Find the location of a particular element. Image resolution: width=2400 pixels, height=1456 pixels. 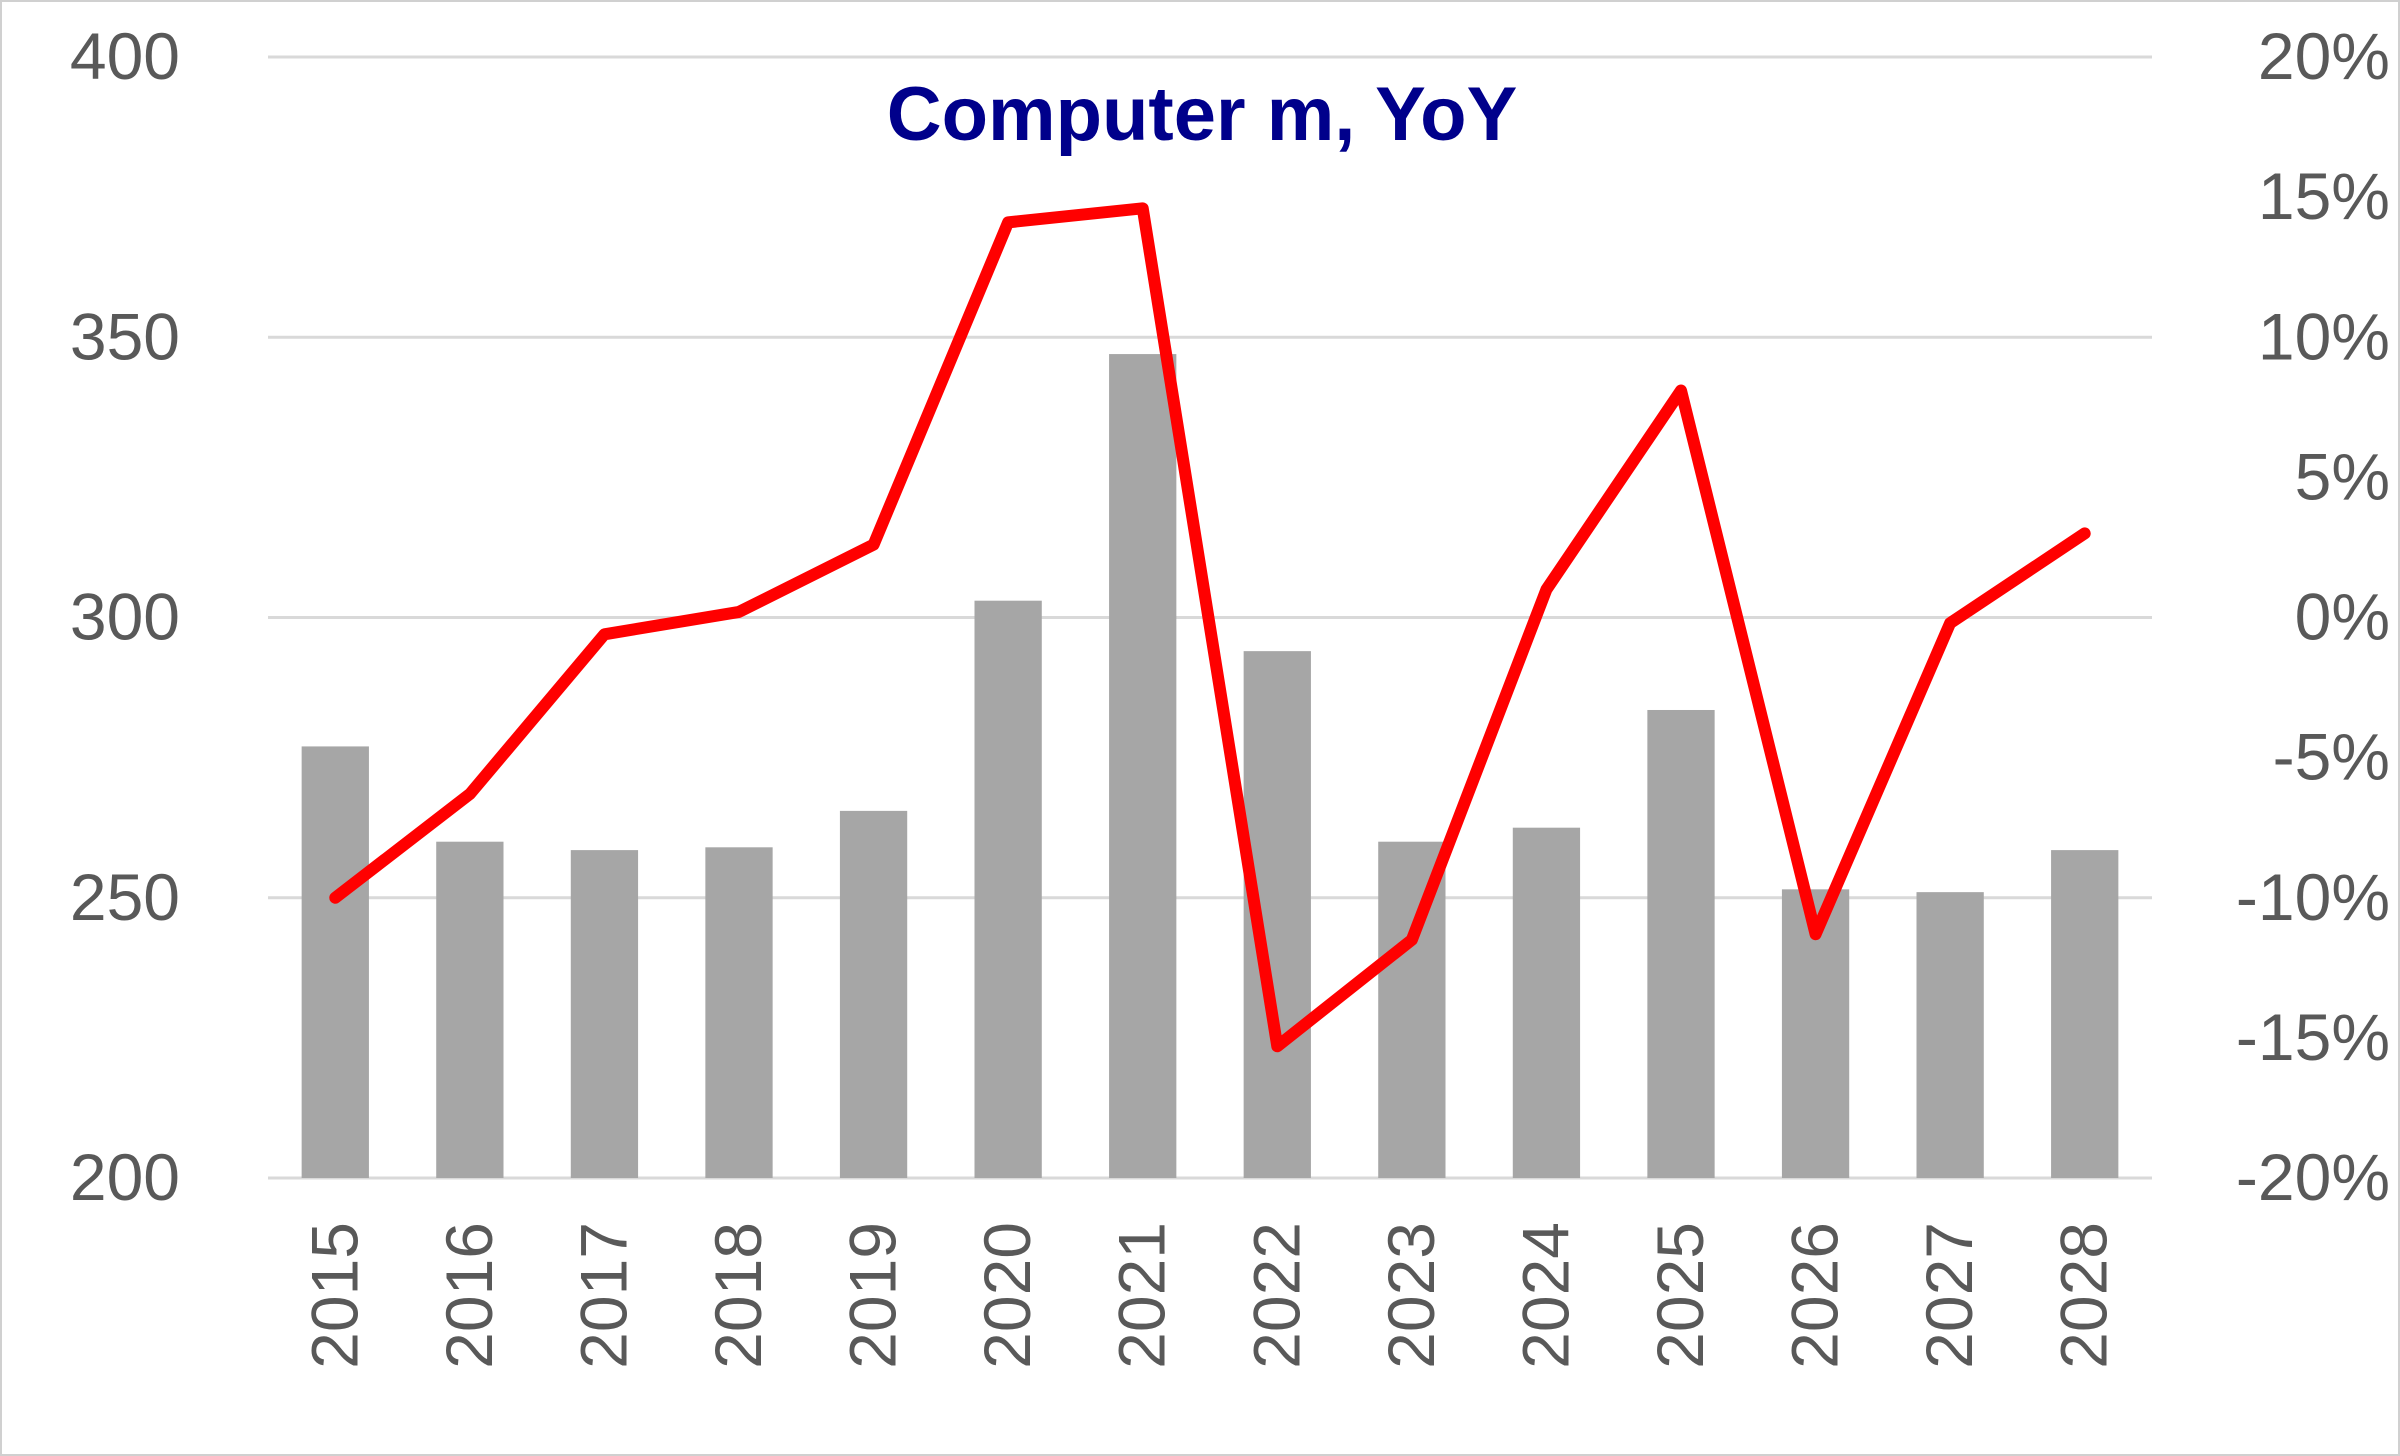

bar-2024 is located at coordinates (1546, 1002).